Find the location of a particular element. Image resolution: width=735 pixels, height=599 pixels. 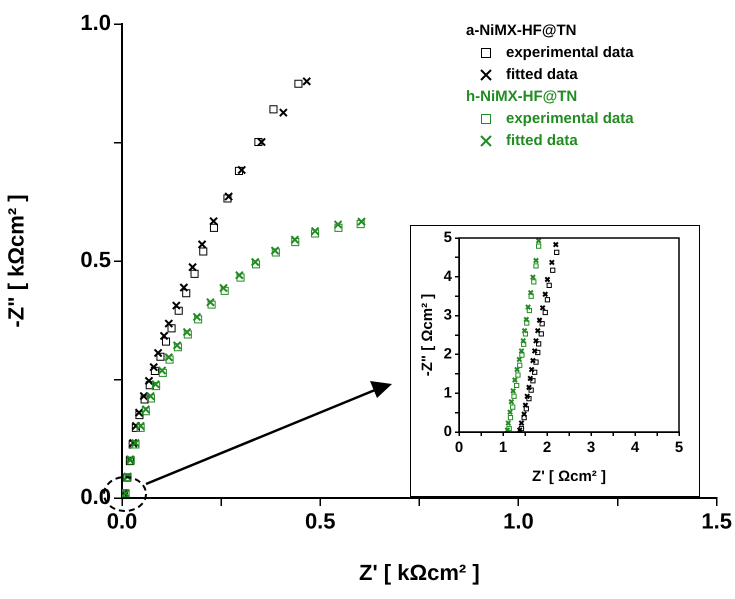

x-tick-label: 1.0 is located at coordinates (518, 521).